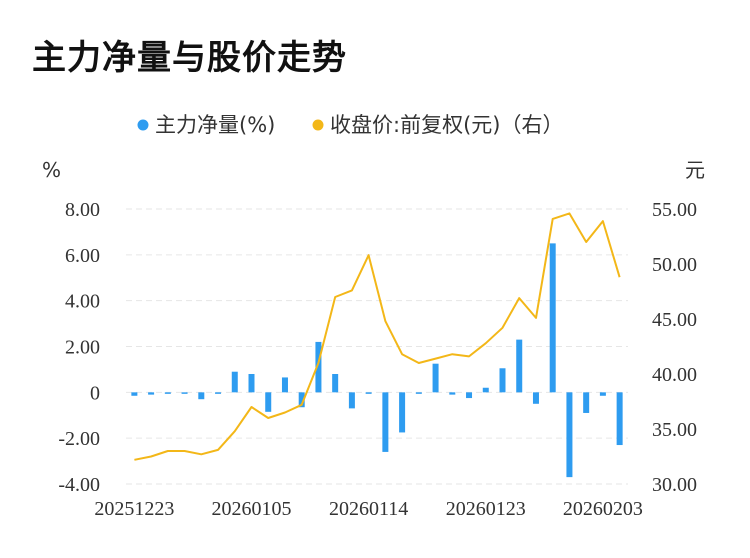  Describe the element at coordinates (252, 509) in the screenshot. I see `x-tick-label: 20260105` at that location.